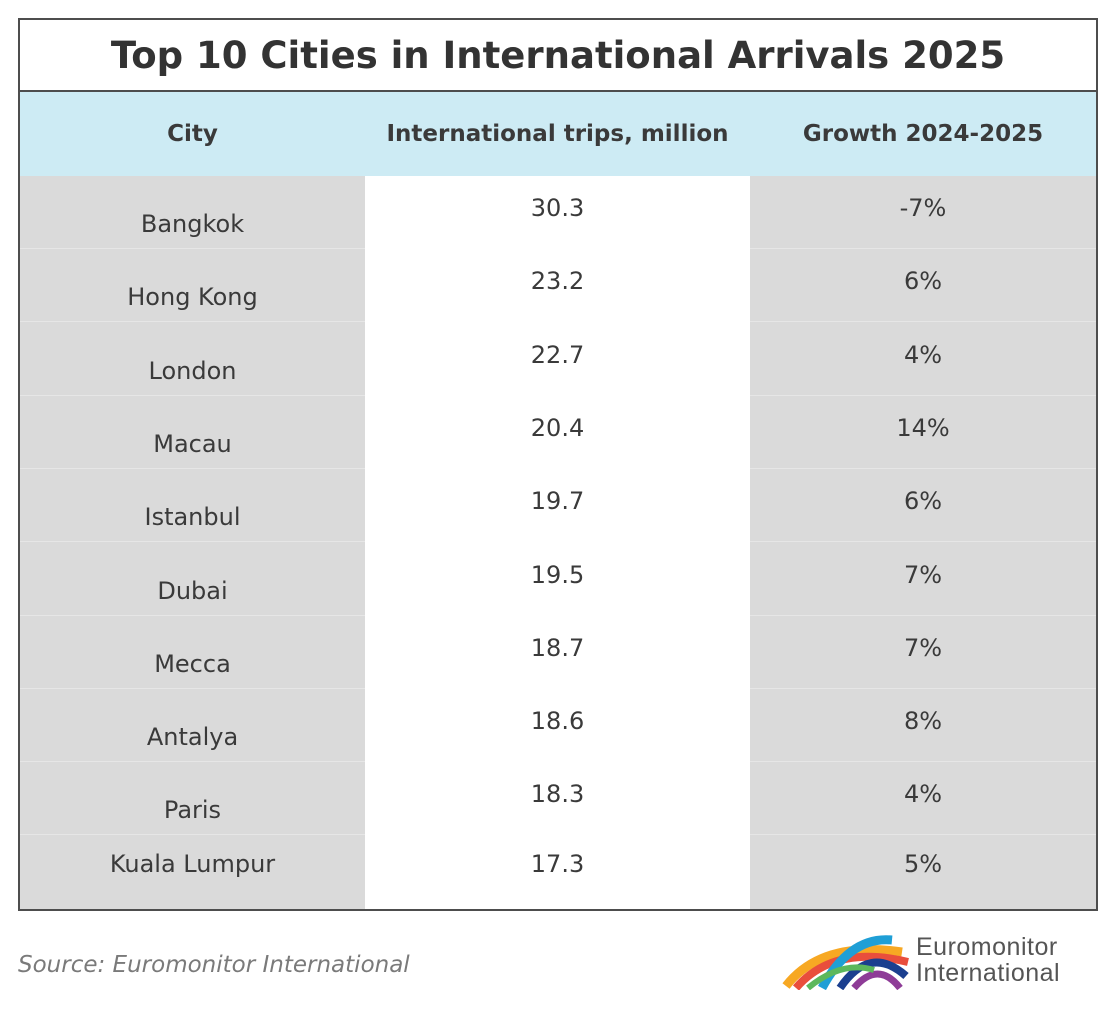 The width and height of the screenshot is (1116, 1010). What do you see at coordinates (557, 794) in the screenshot?
I see `trips-cell: 18.3` at bounding box center [557, 794].